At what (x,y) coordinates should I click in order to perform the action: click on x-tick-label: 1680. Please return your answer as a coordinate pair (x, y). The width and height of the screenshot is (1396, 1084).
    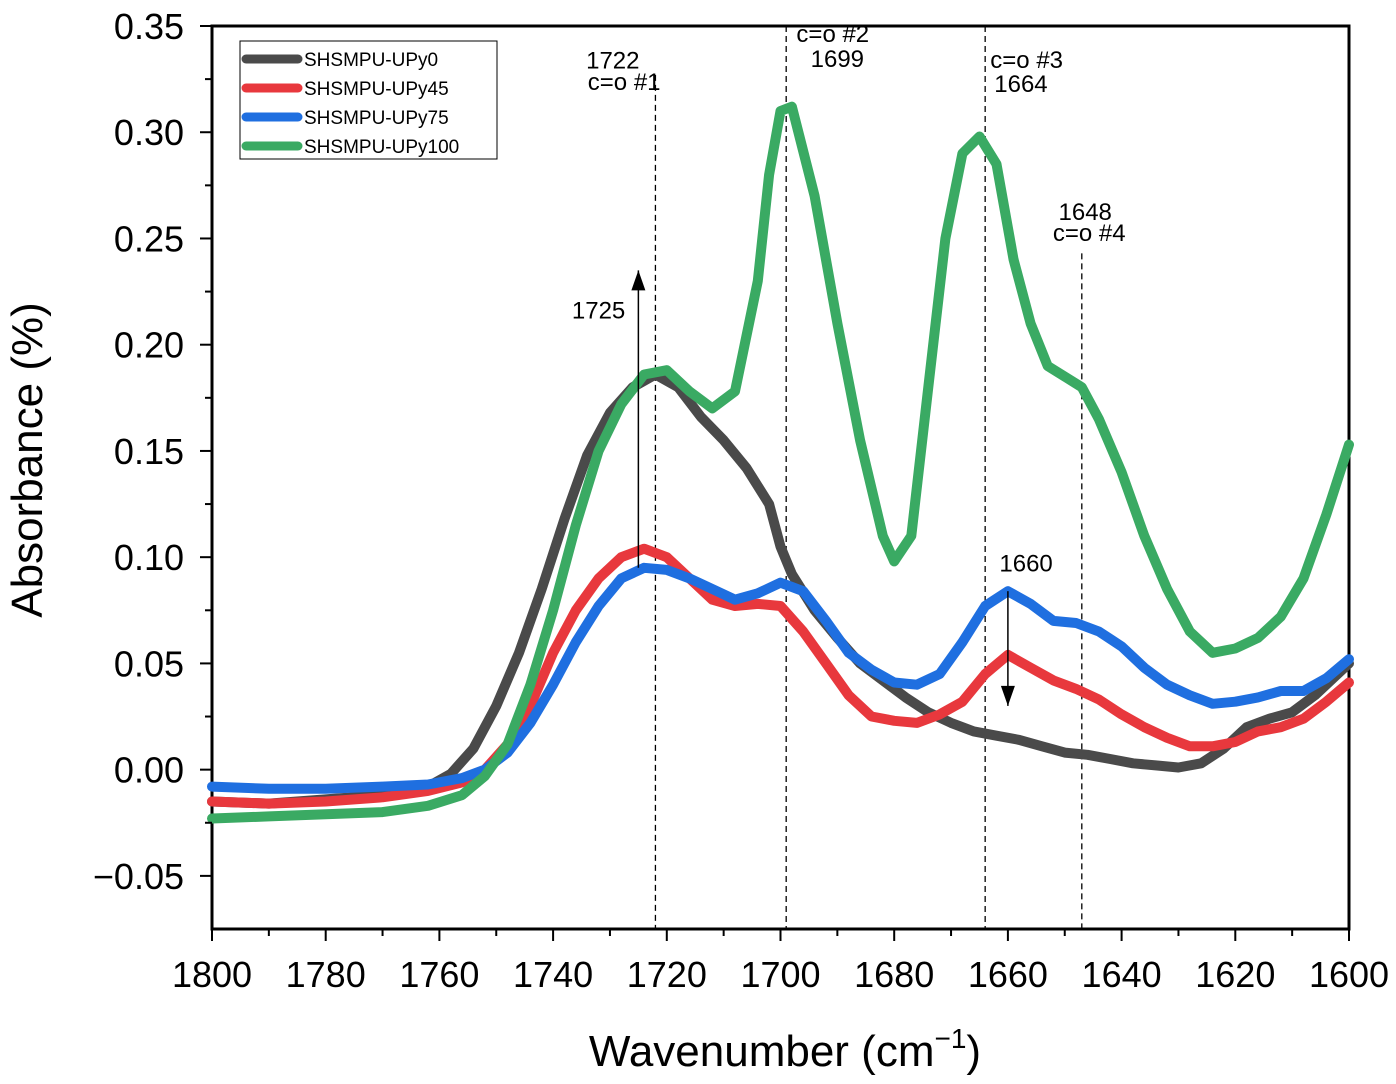
    Looking at the image, I should click on (894, 974).